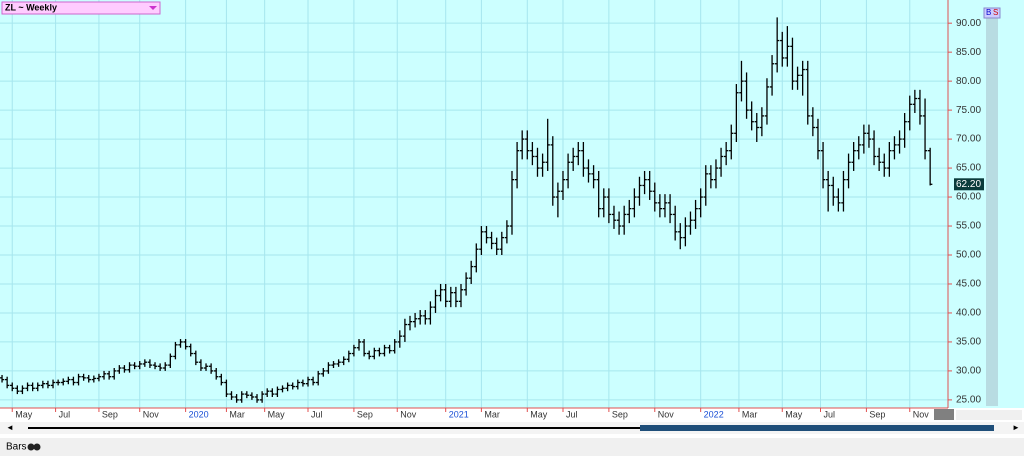  Describe the element at coordinates (153, 8) in the screenshot. I see `dropdown-arrow` at that location.